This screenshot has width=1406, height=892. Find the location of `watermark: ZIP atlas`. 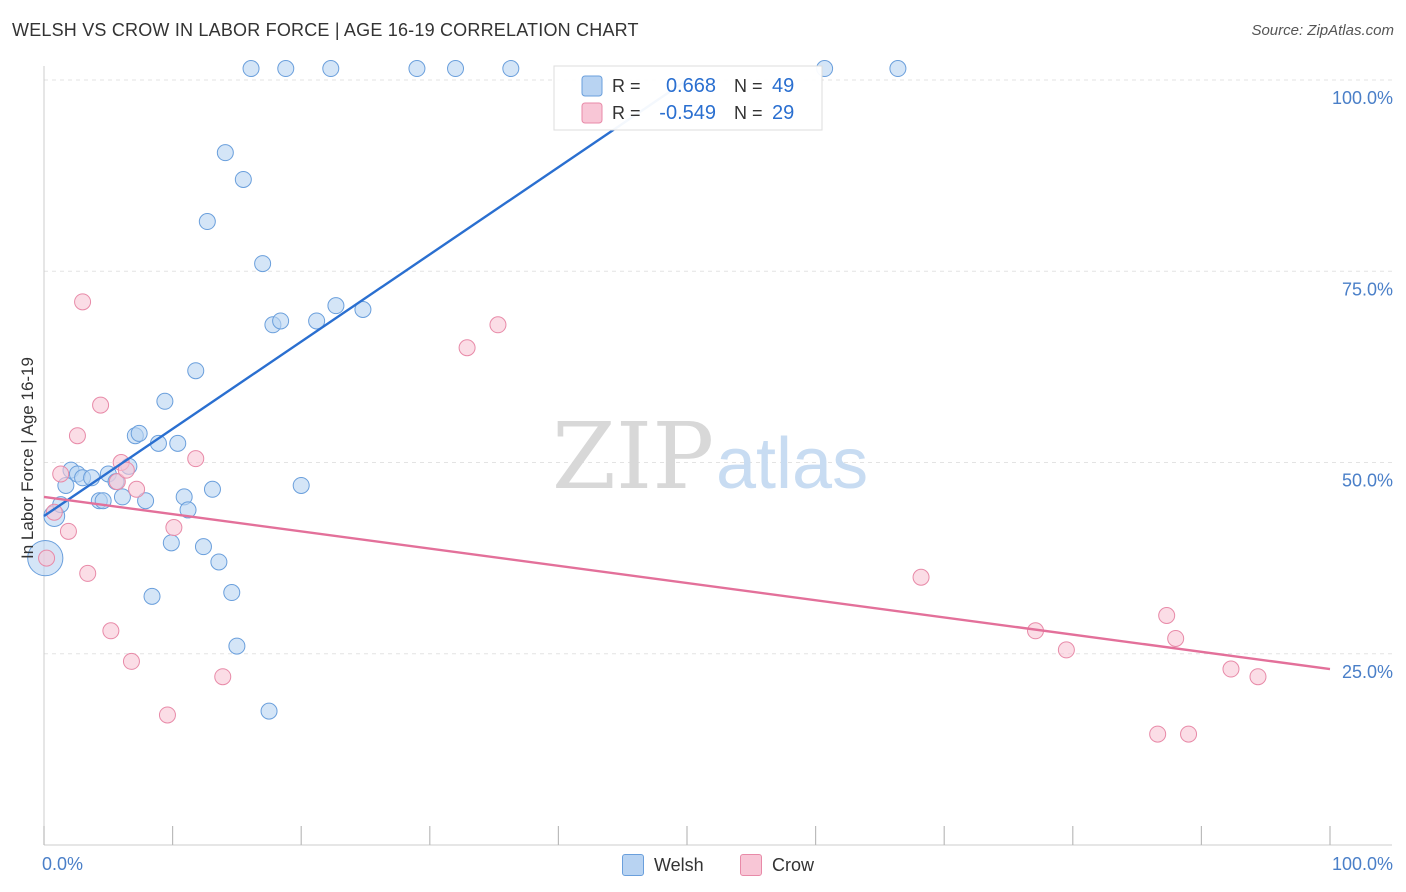

watermark: ZIP atlas is located at coordinates (710, 456).